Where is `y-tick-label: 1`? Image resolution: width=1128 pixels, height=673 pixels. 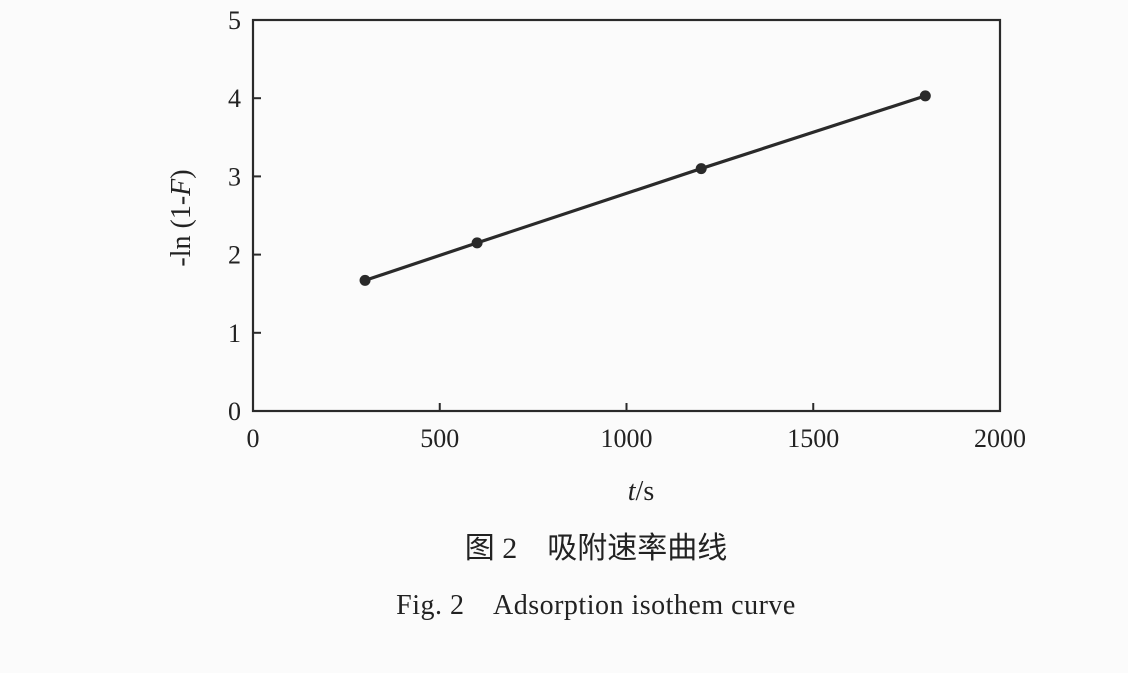
y-tick-label: 1 is located at coordinates (234, 333).